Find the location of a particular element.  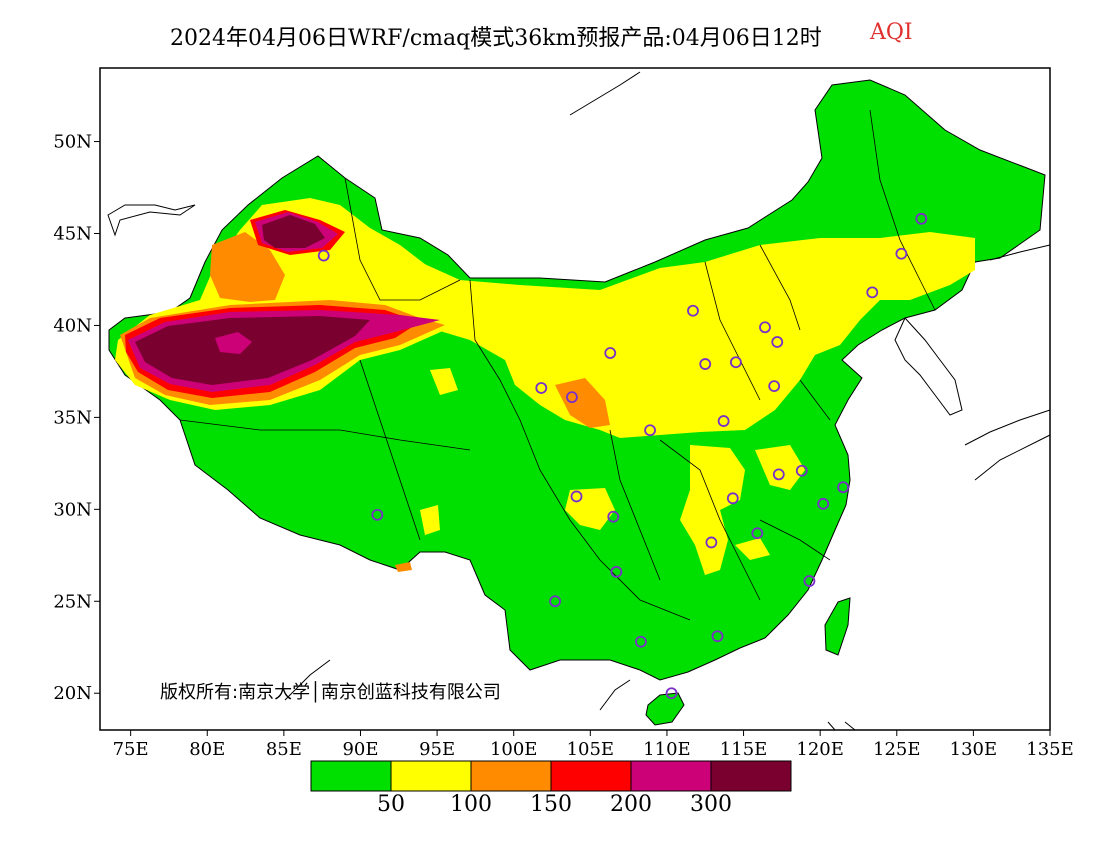

japan-coast is located at coordinates (1007, 445).